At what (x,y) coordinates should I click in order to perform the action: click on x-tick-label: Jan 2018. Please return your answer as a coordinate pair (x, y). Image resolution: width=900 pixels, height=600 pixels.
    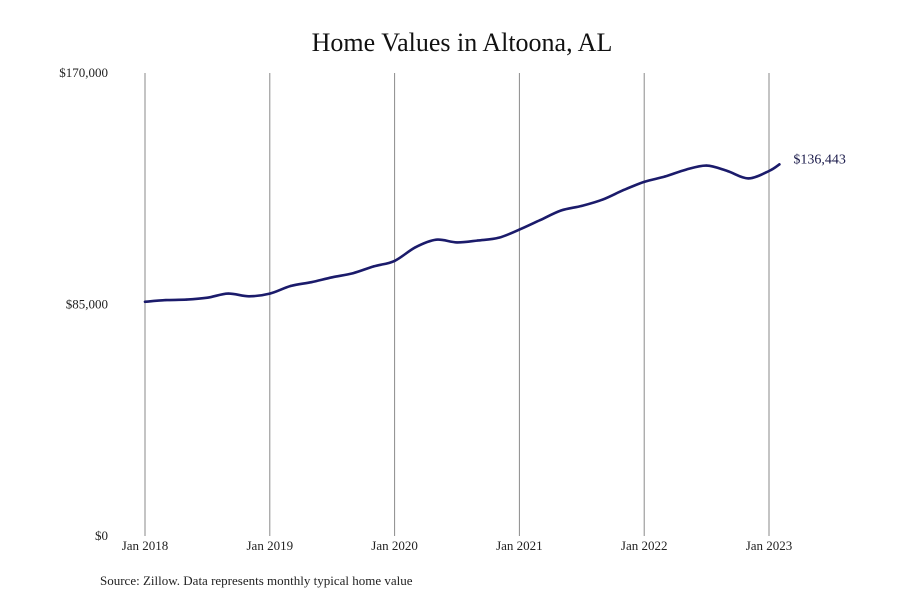
    Looking at the image, I should click on (145, 545).